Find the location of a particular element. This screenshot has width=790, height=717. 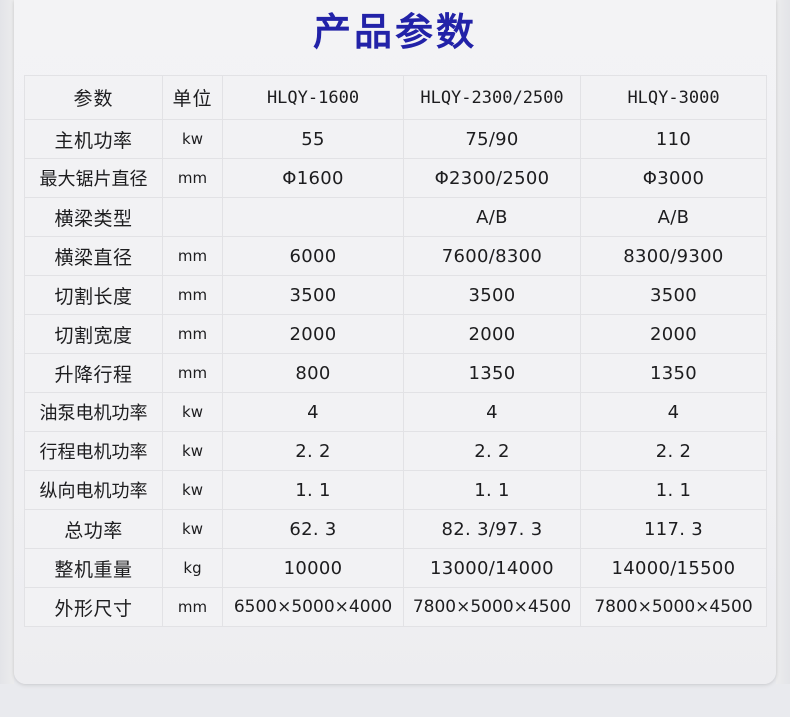

table-row: 最大锯片直径 mm Φ1600 Φ2300/2500 Φ3000 is located at coordinates (395, 178).